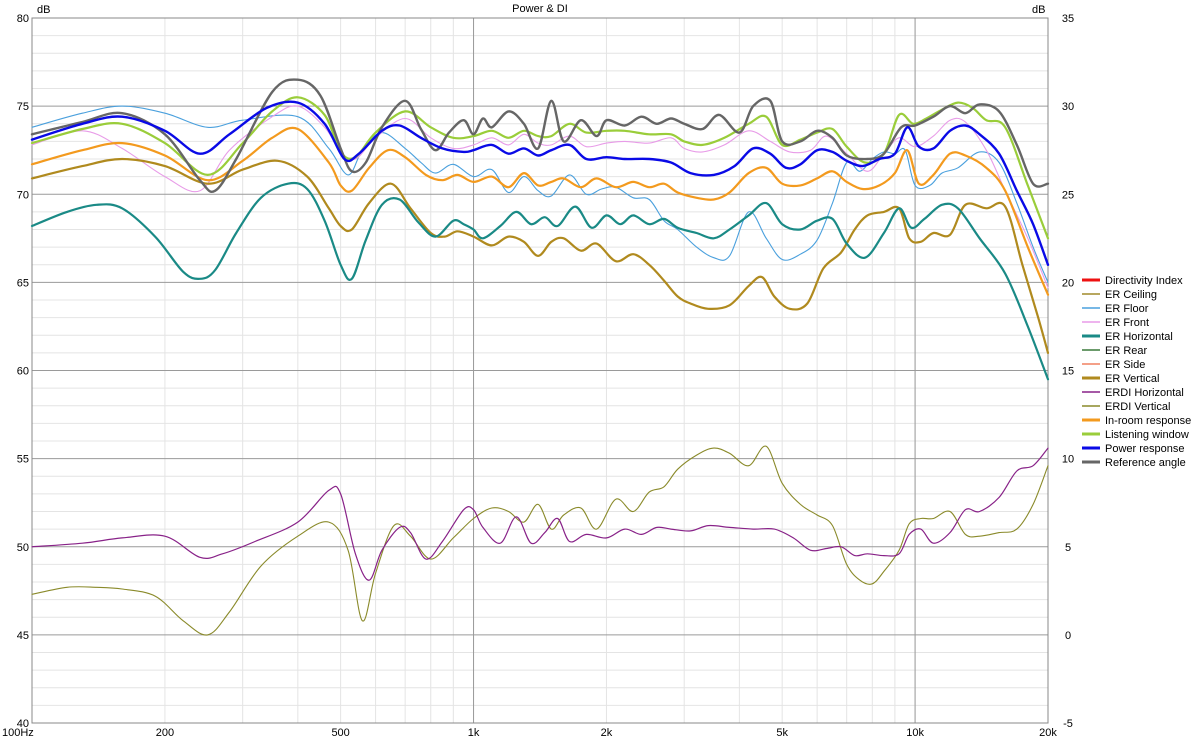 This screenshot has height=742, width=1200. What do you see at coordinates (23, 283) in the screenshot?
I see `left-axis-tick-label: 65` at bounding box center [23, 283].